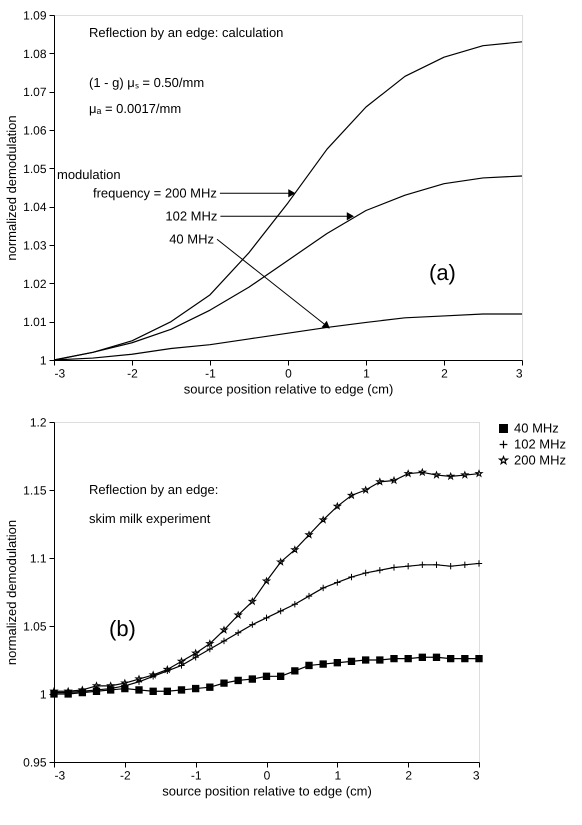 This screenshot has width=582, height=825. Describe the element at coordinates (153, 489) in the screenshot. I see `annotation: Reflection by an edge:` at that location.